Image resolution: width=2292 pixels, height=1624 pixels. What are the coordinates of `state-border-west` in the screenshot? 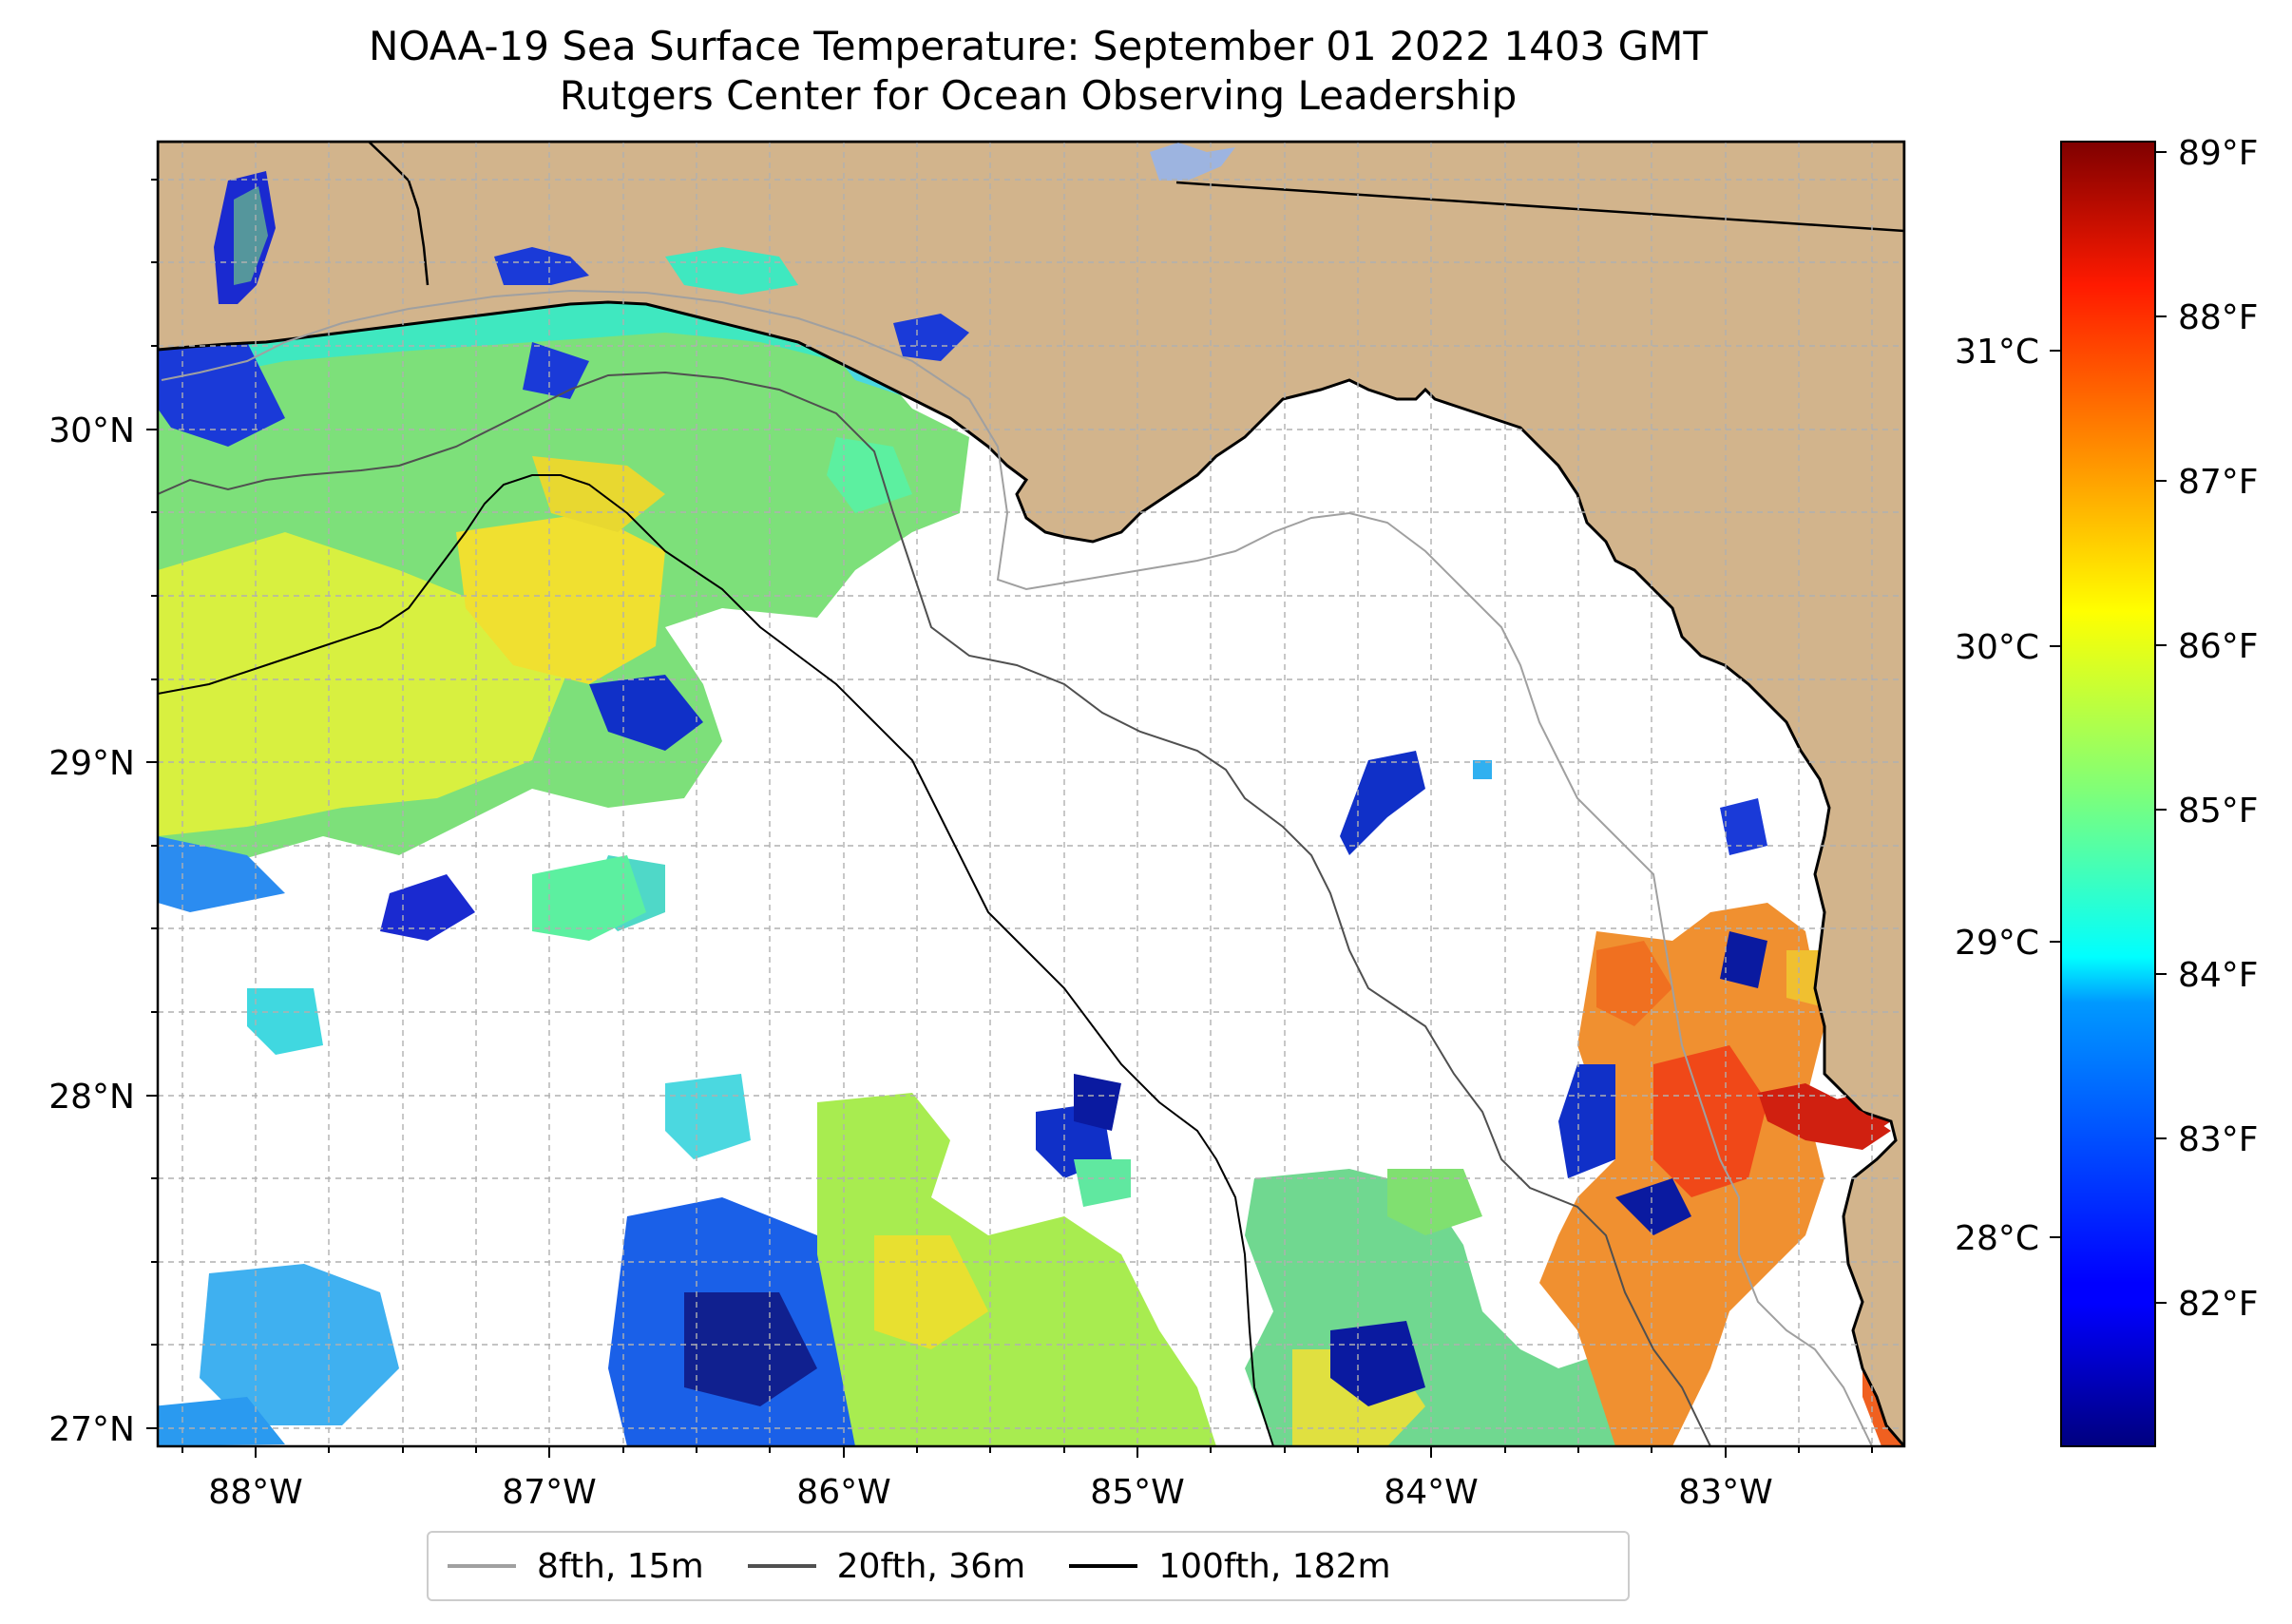 It's located at (399, 214).